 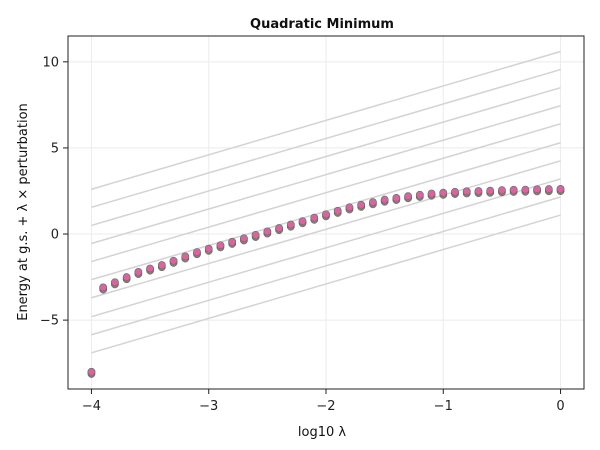 What do you see at coordinates (208, 406) in the screenshot?
I see `x-tick-label: −3` at bounding box center [208, 406].